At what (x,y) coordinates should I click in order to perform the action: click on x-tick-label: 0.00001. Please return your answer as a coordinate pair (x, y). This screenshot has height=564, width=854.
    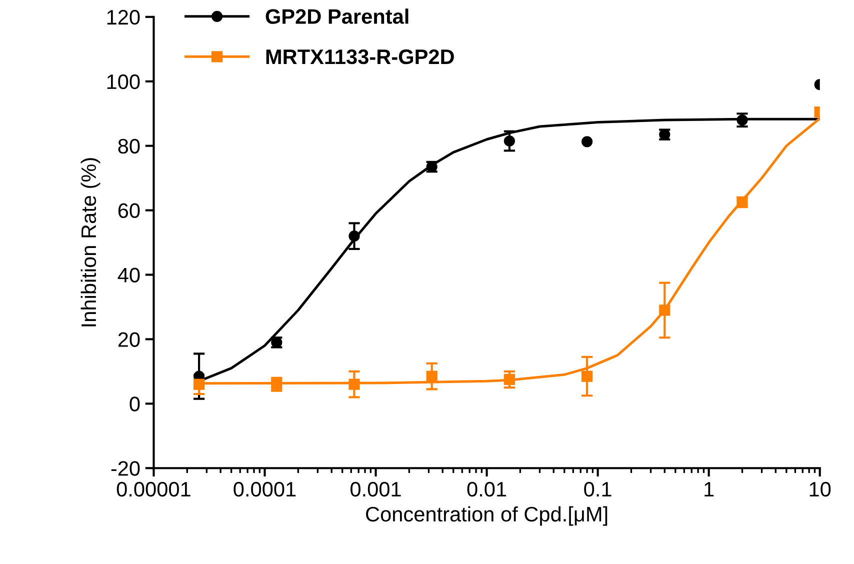
    Looking at the image, I should click on (153, 489).